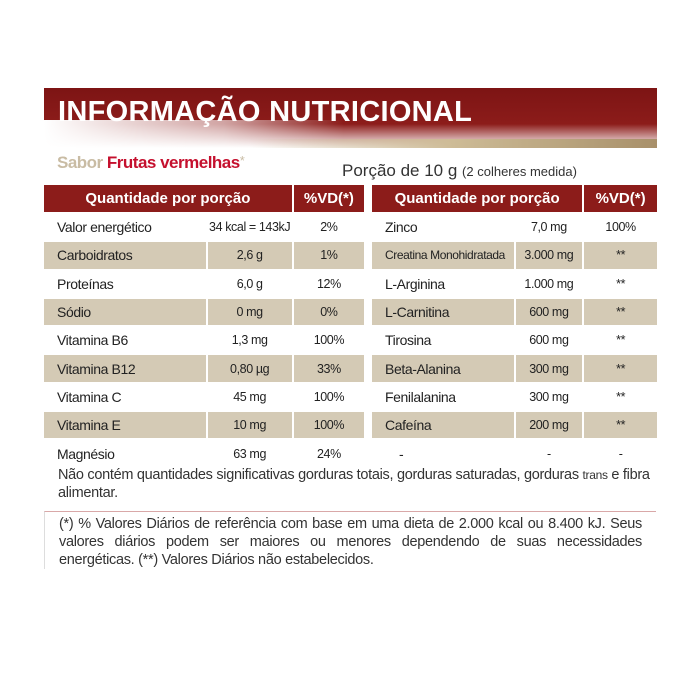  What do you see at coordinates (204, 227) in the screenshot?
I see `table-row: Valor energético 34 kcal = 143kJ 2%` at bounding box center [204, 227].